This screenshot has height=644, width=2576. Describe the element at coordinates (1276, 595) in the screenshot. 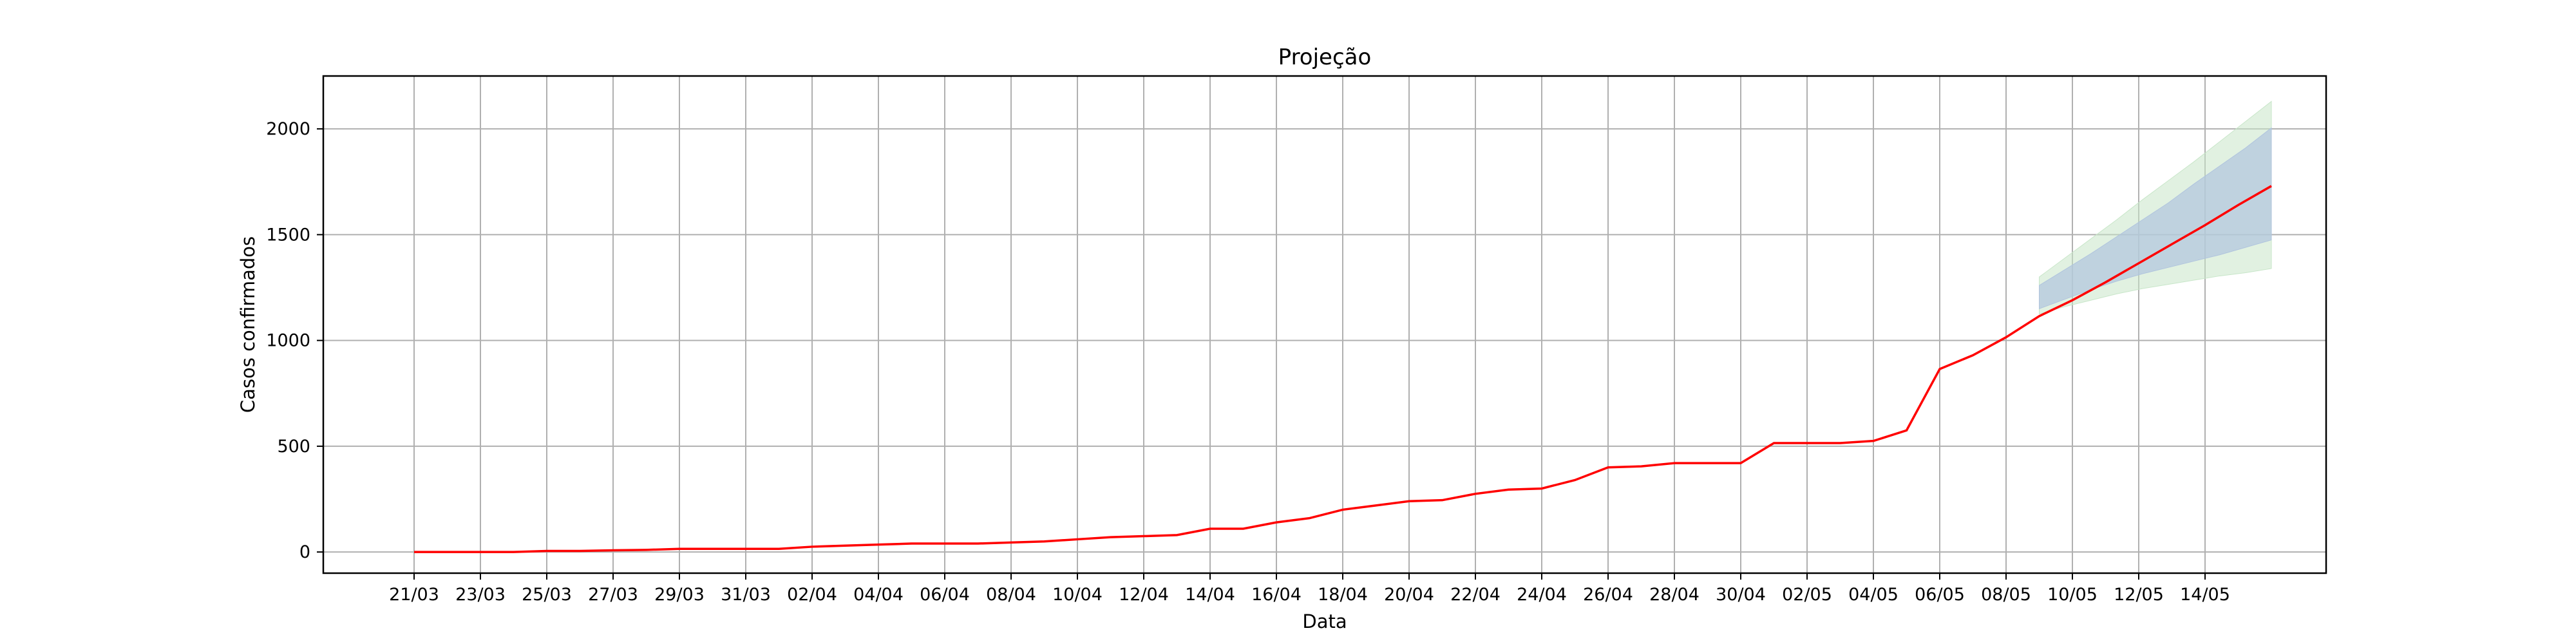

I see `x-tick-label: 16/04` at that location.